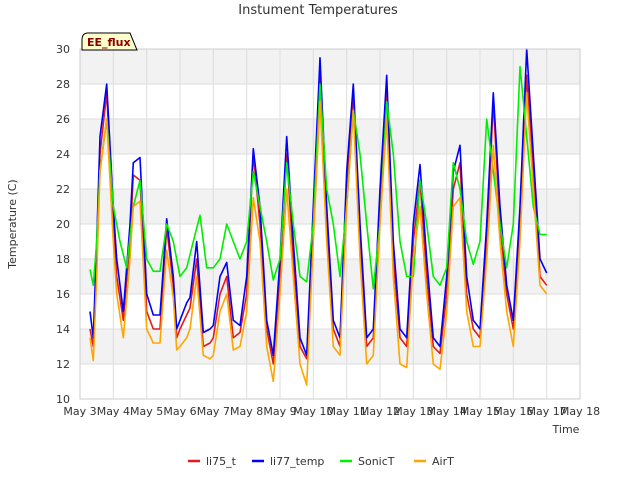 The image size is (640, 480). I want to click on badge-label: EE_flux, so click(109, 42).